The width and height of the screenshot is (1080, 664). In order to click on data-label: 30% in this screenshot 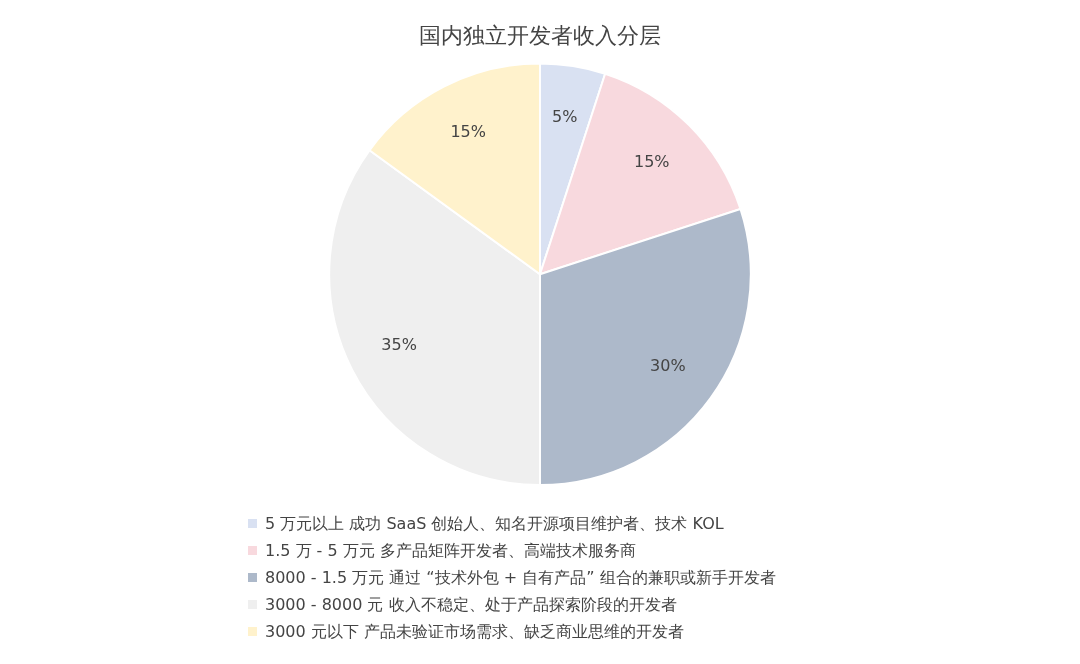, I will do `click(668, 366)`.